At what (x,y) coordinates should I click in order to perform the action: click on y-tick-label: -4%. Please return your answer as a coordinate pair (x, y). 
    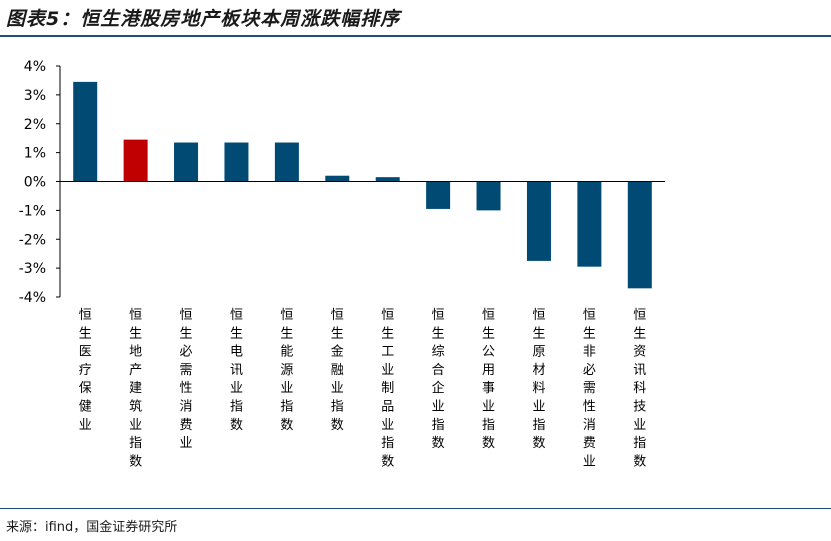
    Looking at the image, I should click on (32, 298).